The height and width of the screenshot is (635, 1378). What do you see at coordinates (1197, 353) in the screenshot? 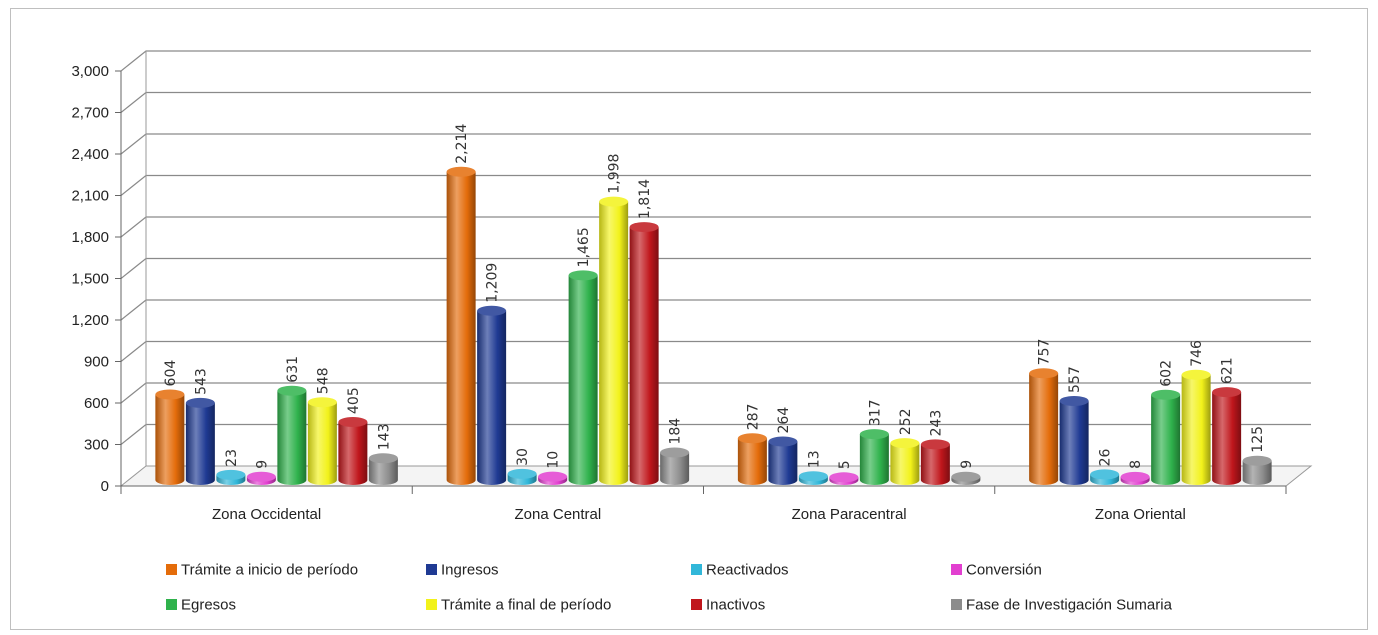
I see `data-label: 746` at bounding box center [1197, 353].